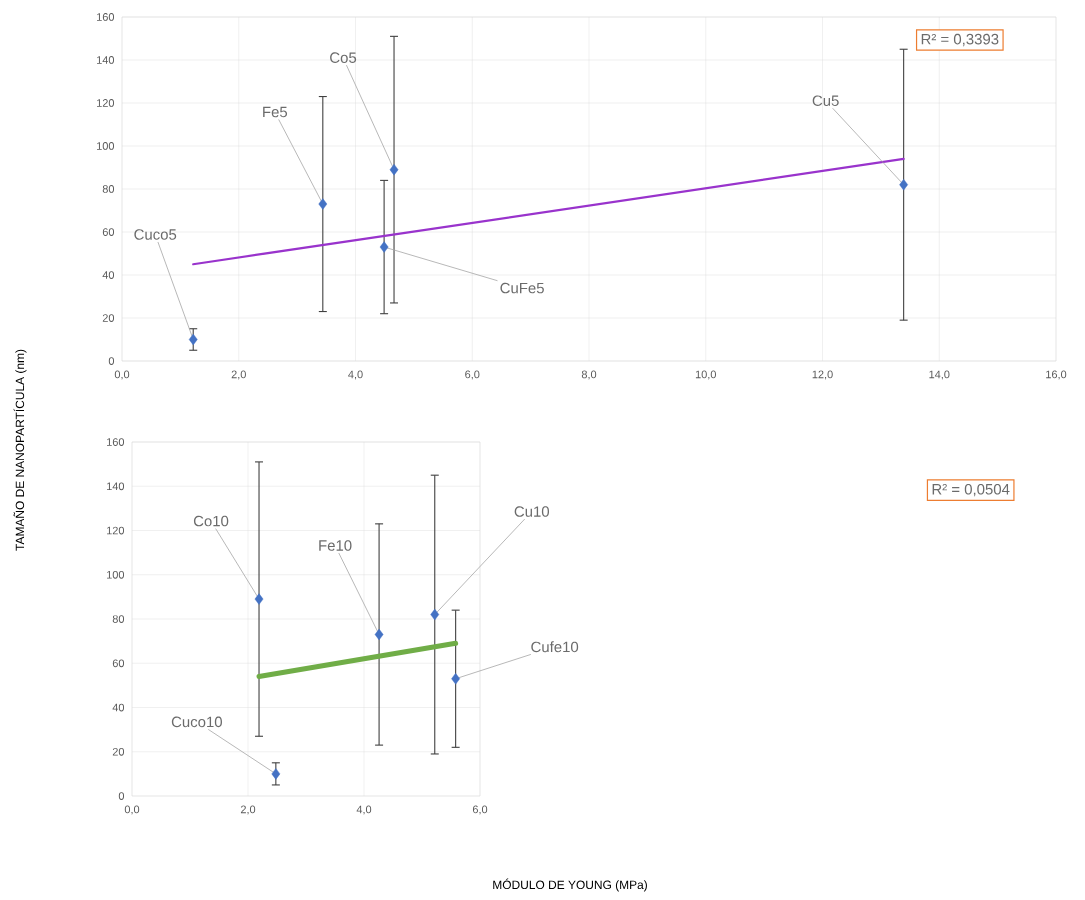  What do you see at coordinates (155, 234) in the screenshot?
I see `annotation: Cuco5` at bounding box center [155, 234].